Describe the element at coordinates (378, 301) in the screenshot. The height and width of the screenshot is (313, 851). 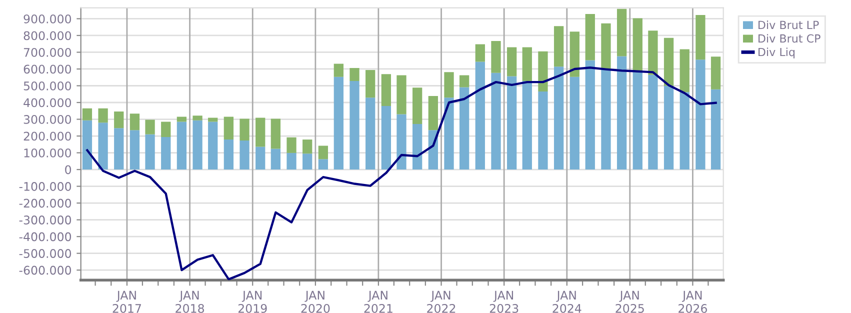
I see `x-tick-label: JAN 2021` at that location.